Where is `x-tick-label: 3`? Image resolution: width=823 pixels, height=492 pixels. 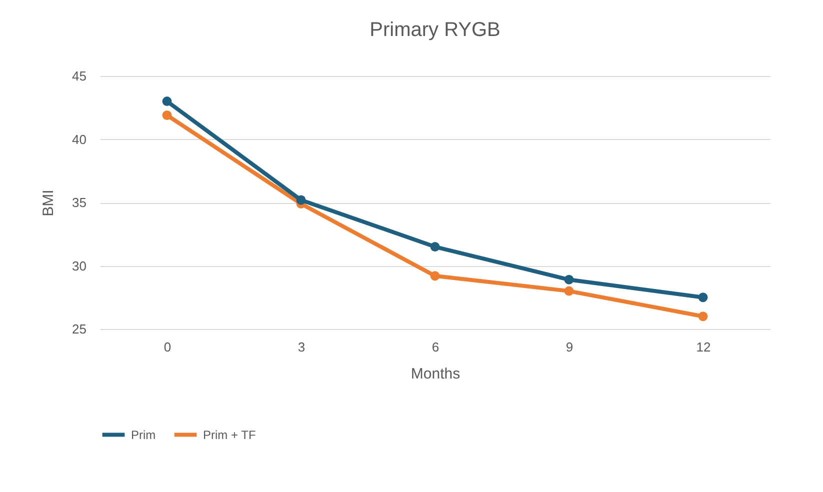 x-tick-label: 3 is located at coordinates (302, 347).